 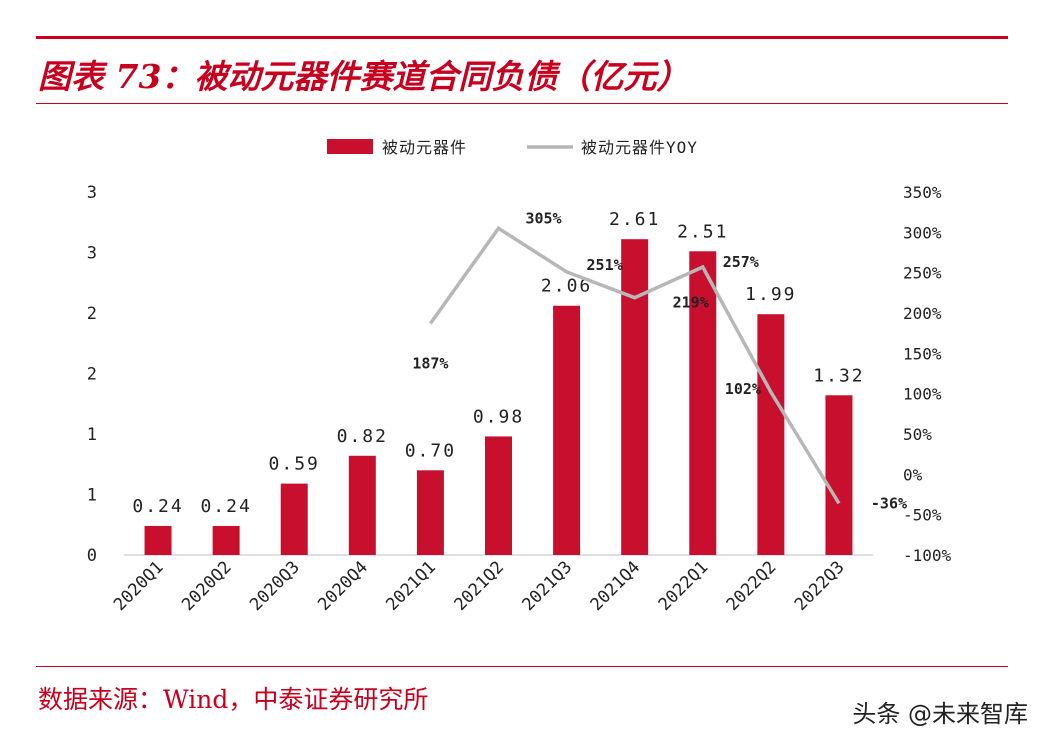 What do you see at coordinates (498, 416) in the screenshot?
I see `bar-value-label: 0.98` at bounding box center [498, 416].